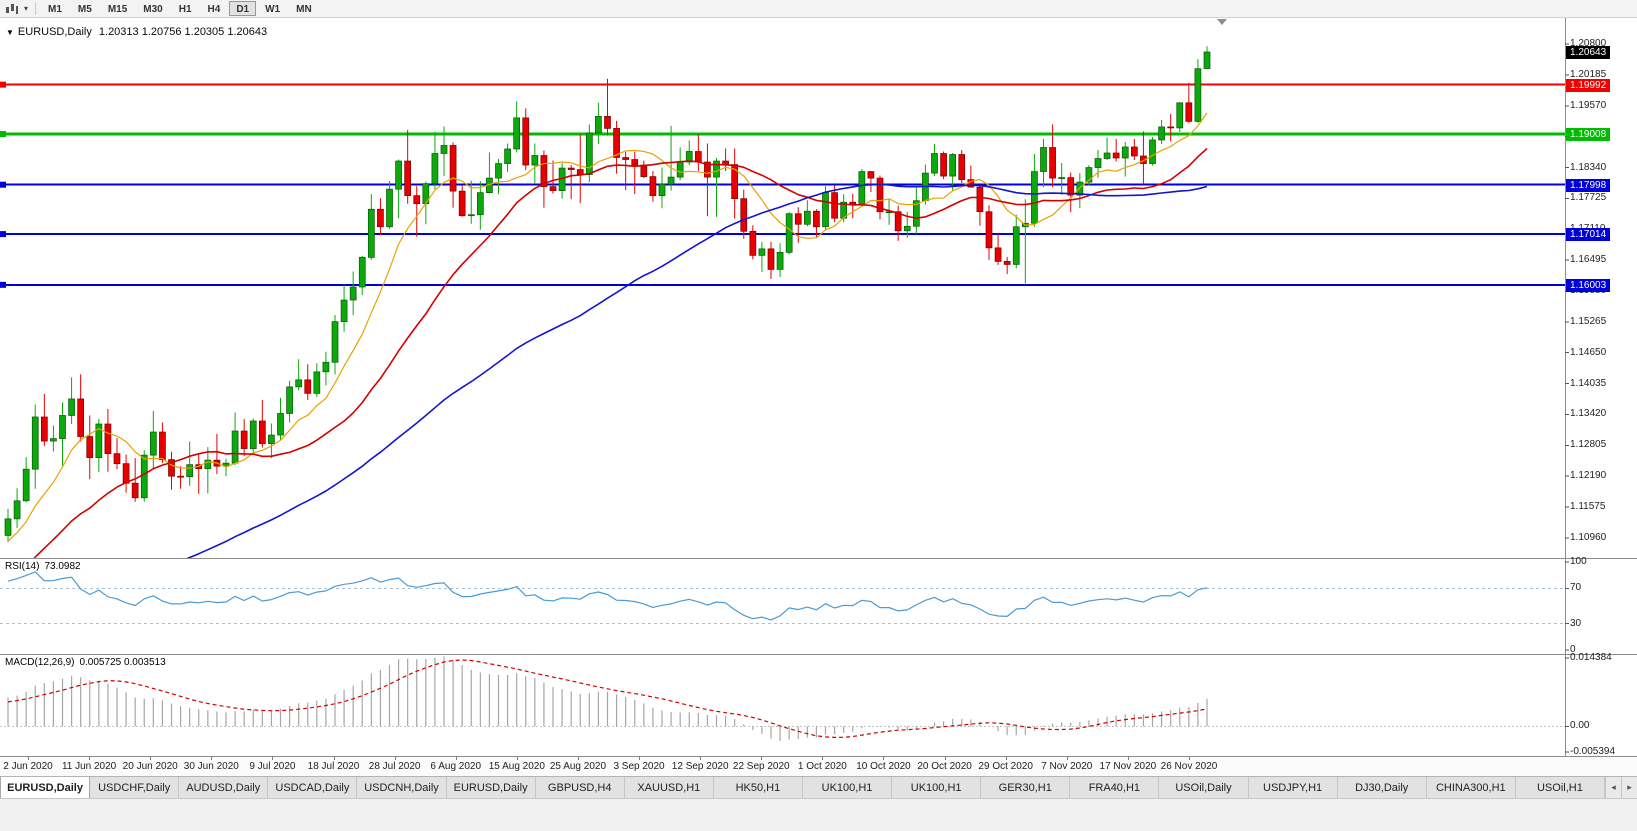 The width and height of the screenshot is (1637, 831). I want to click on hline-price-label-116003: 1.16003, so click(1588, 285).